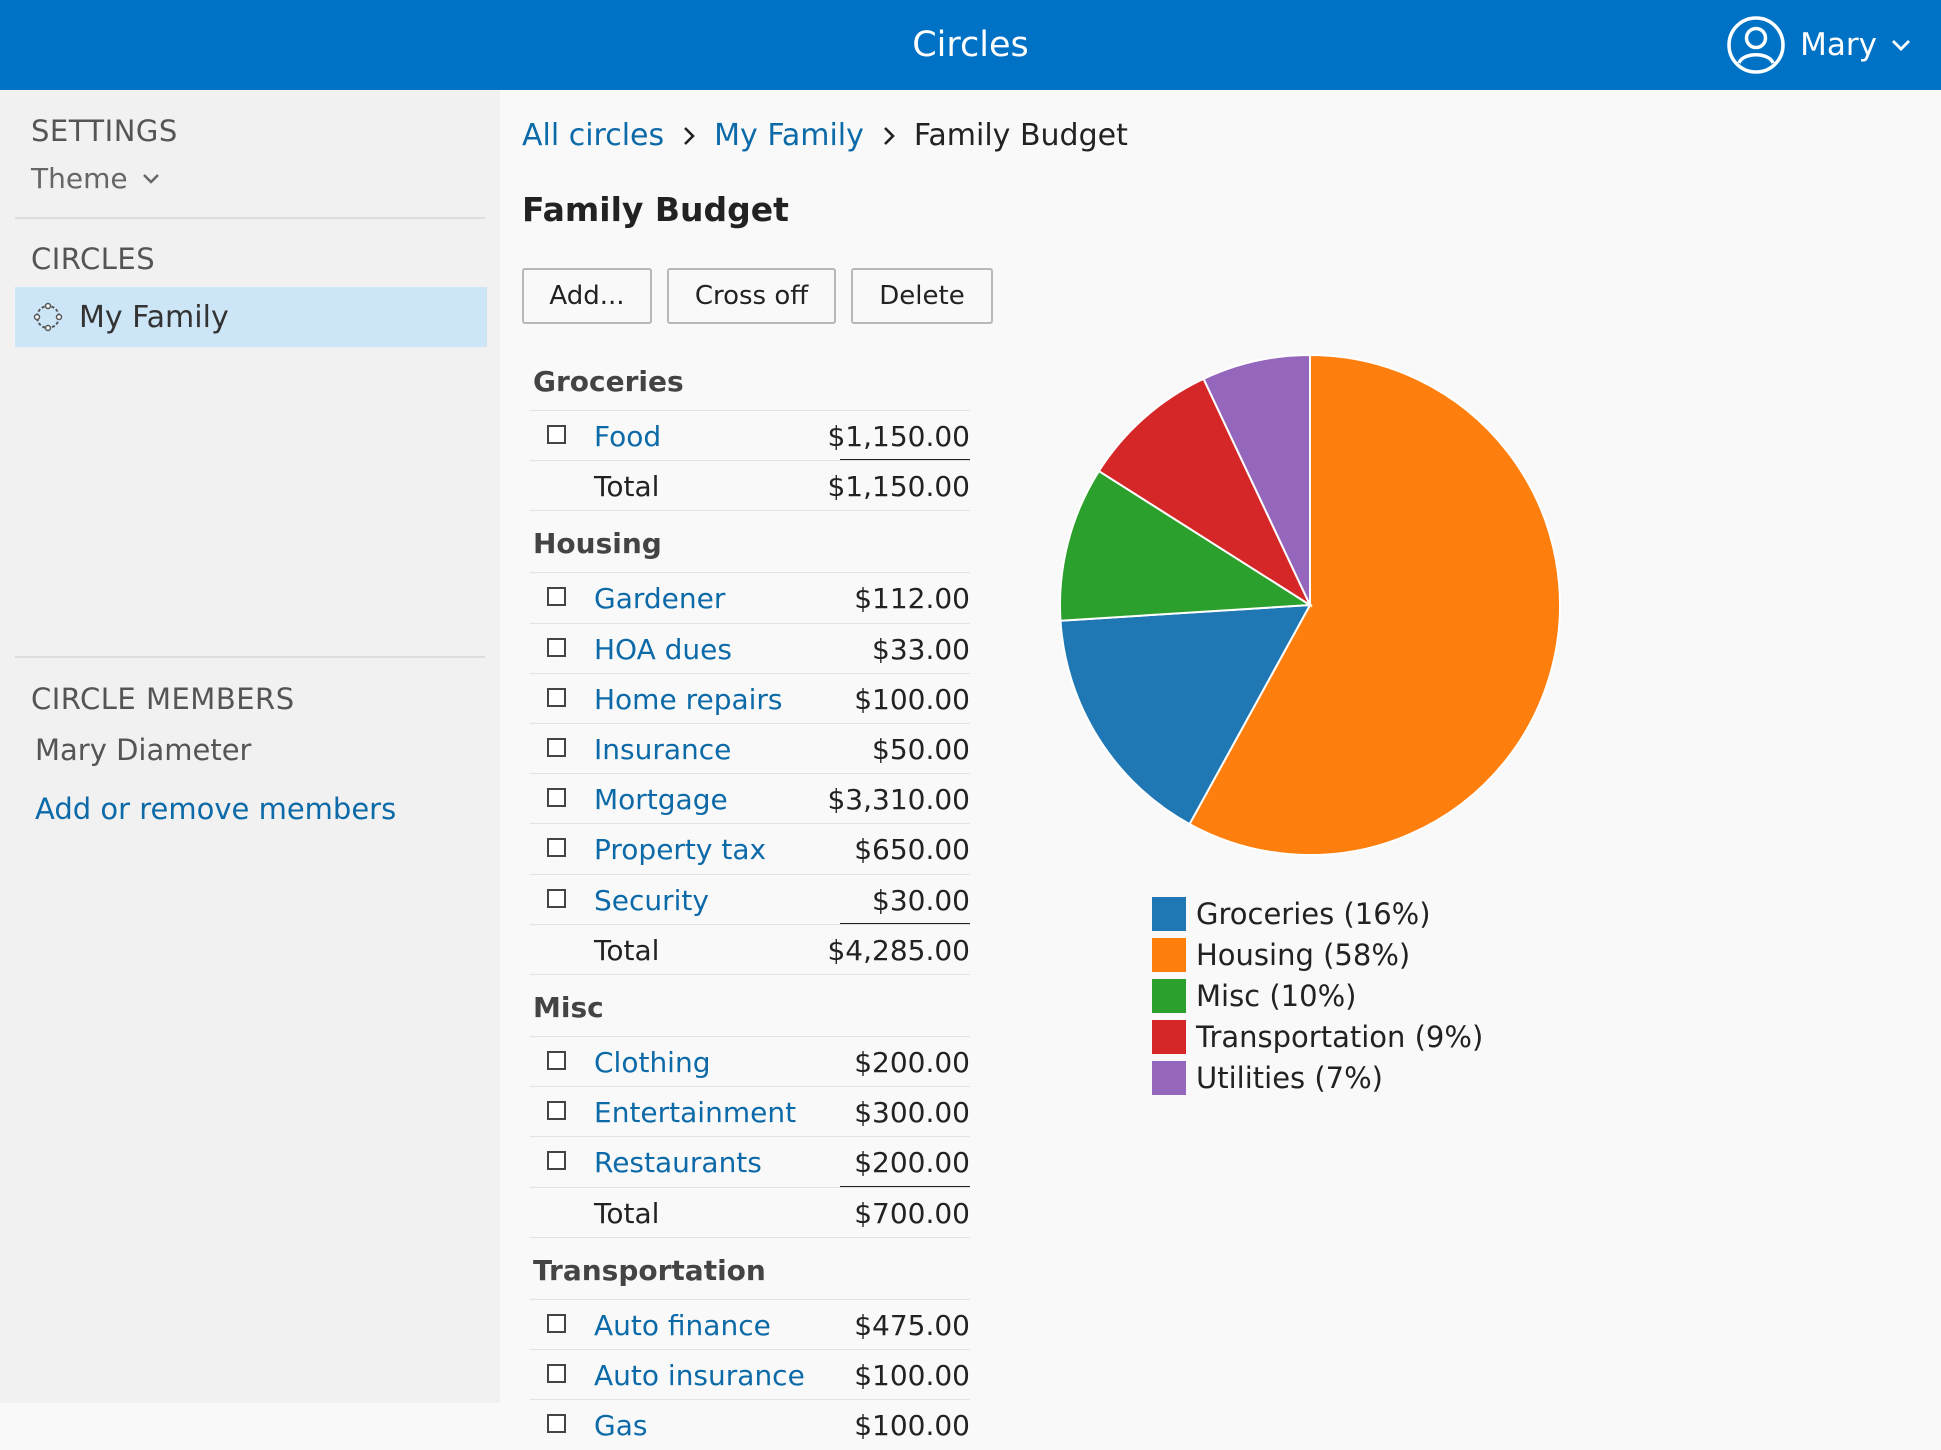 The width and height of the screenshot is (1941, 1450). Describe the element at coordinates (652, 1062) in the screenshot. I see `item-name-link: Clothing` at that location.